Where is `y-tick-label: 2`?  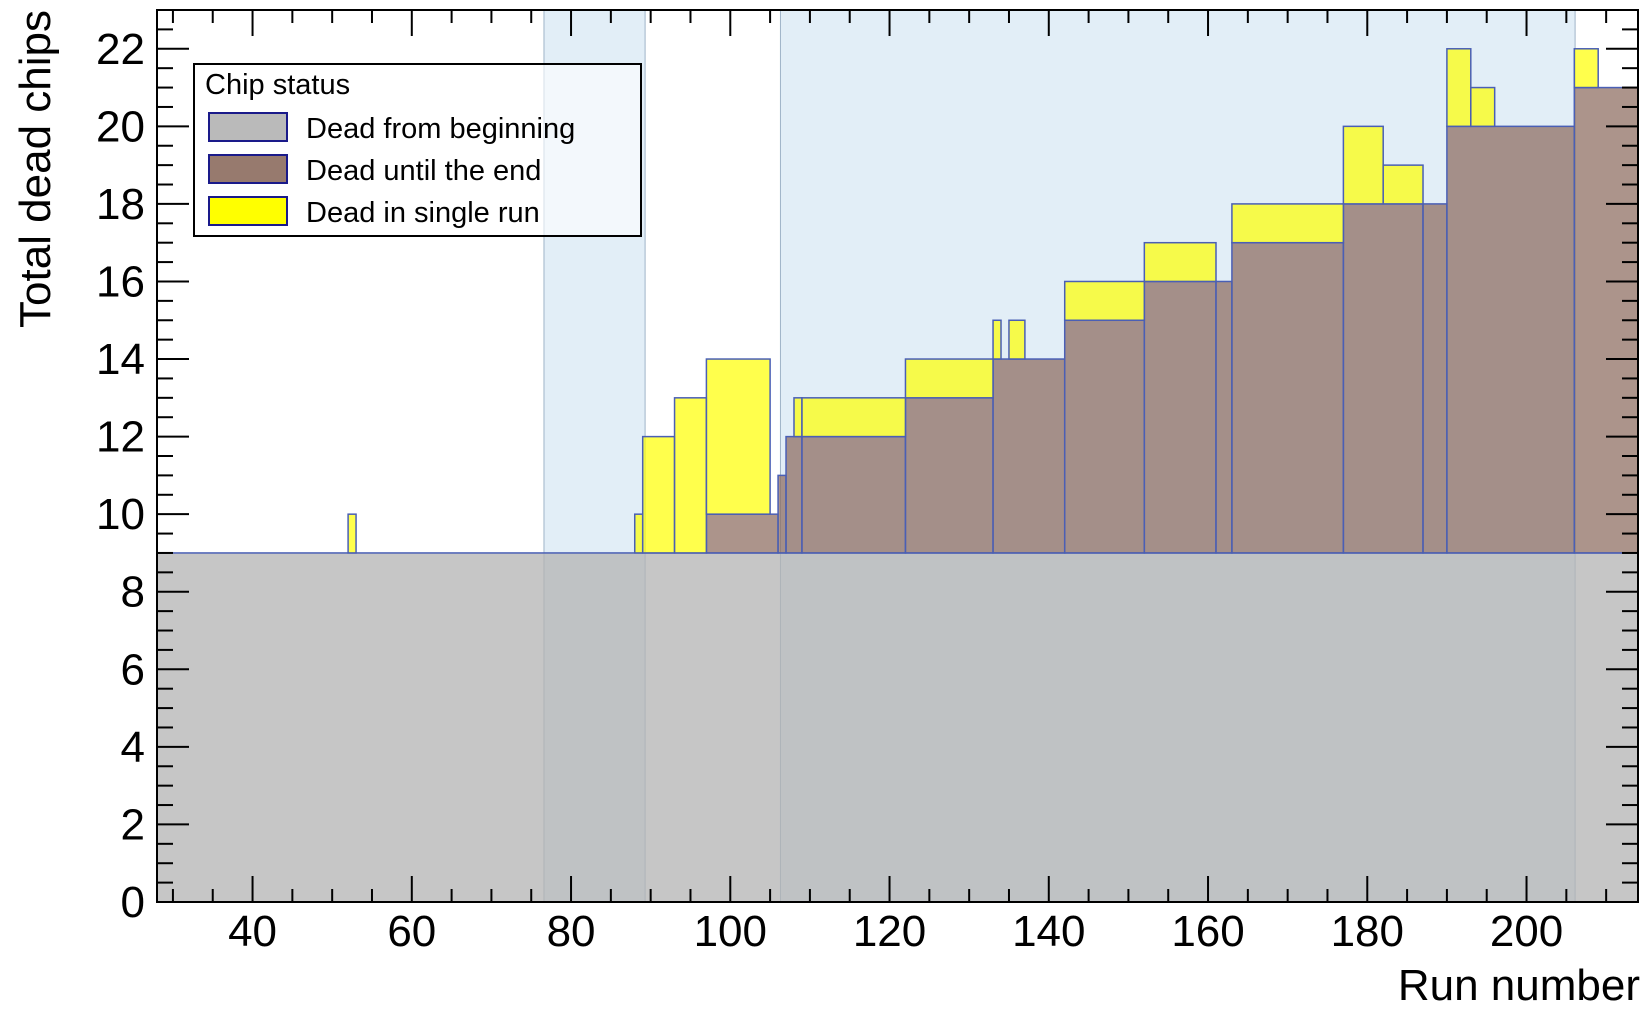 y-tick-label: 2 is located at coordinates (133, 824).